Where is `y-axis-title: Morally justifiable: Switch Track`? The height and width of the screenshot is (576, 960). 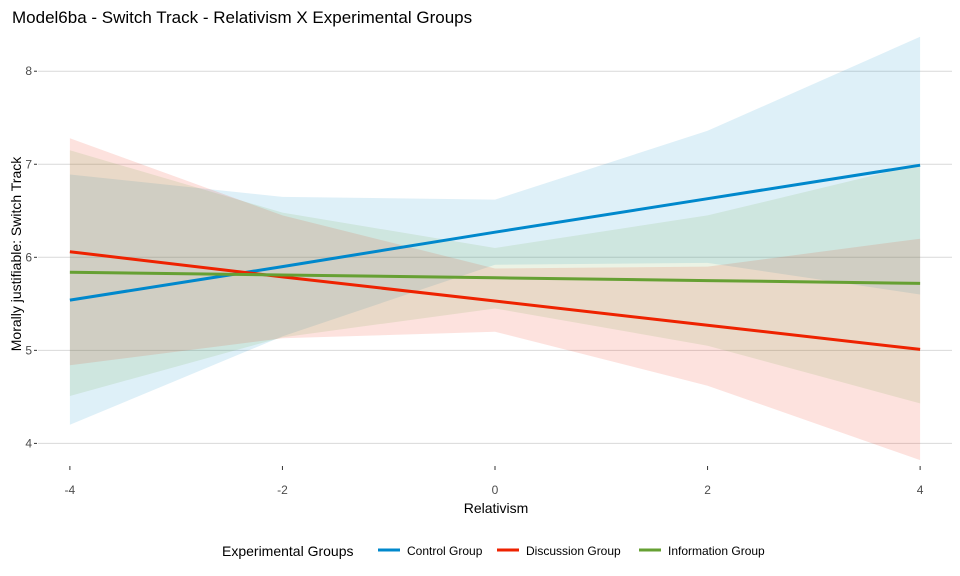 y-axis-title: Morally justifiable: Switch Track is located at coordinates (16, 254).